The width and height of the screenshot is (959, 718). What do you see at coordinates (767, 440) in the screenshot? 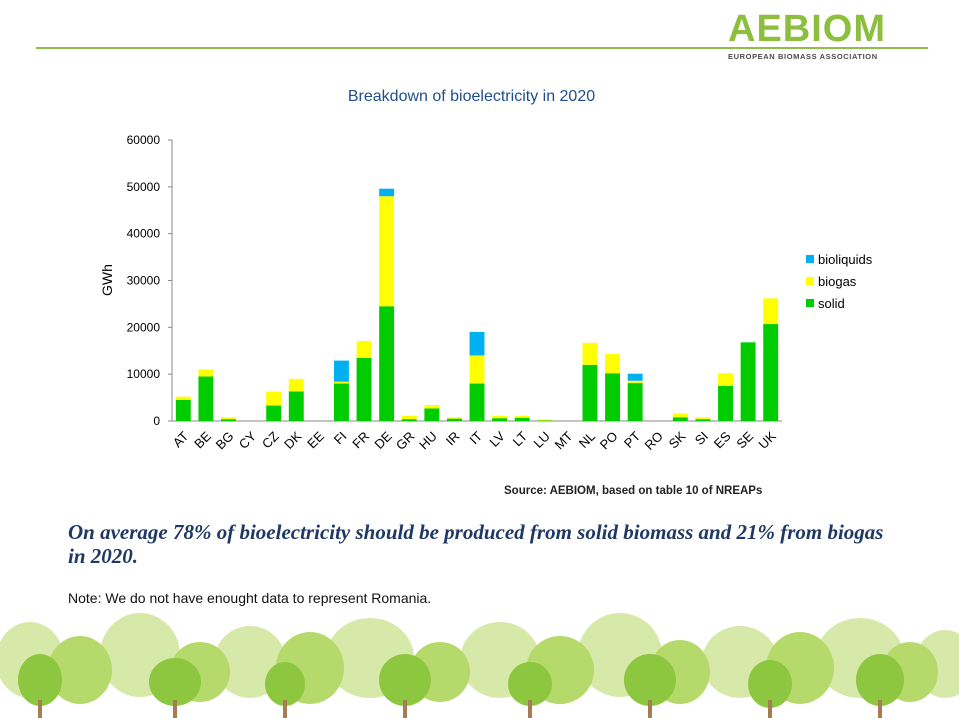
I see `x-tick-label: UK` at bounding box center [767, 440].